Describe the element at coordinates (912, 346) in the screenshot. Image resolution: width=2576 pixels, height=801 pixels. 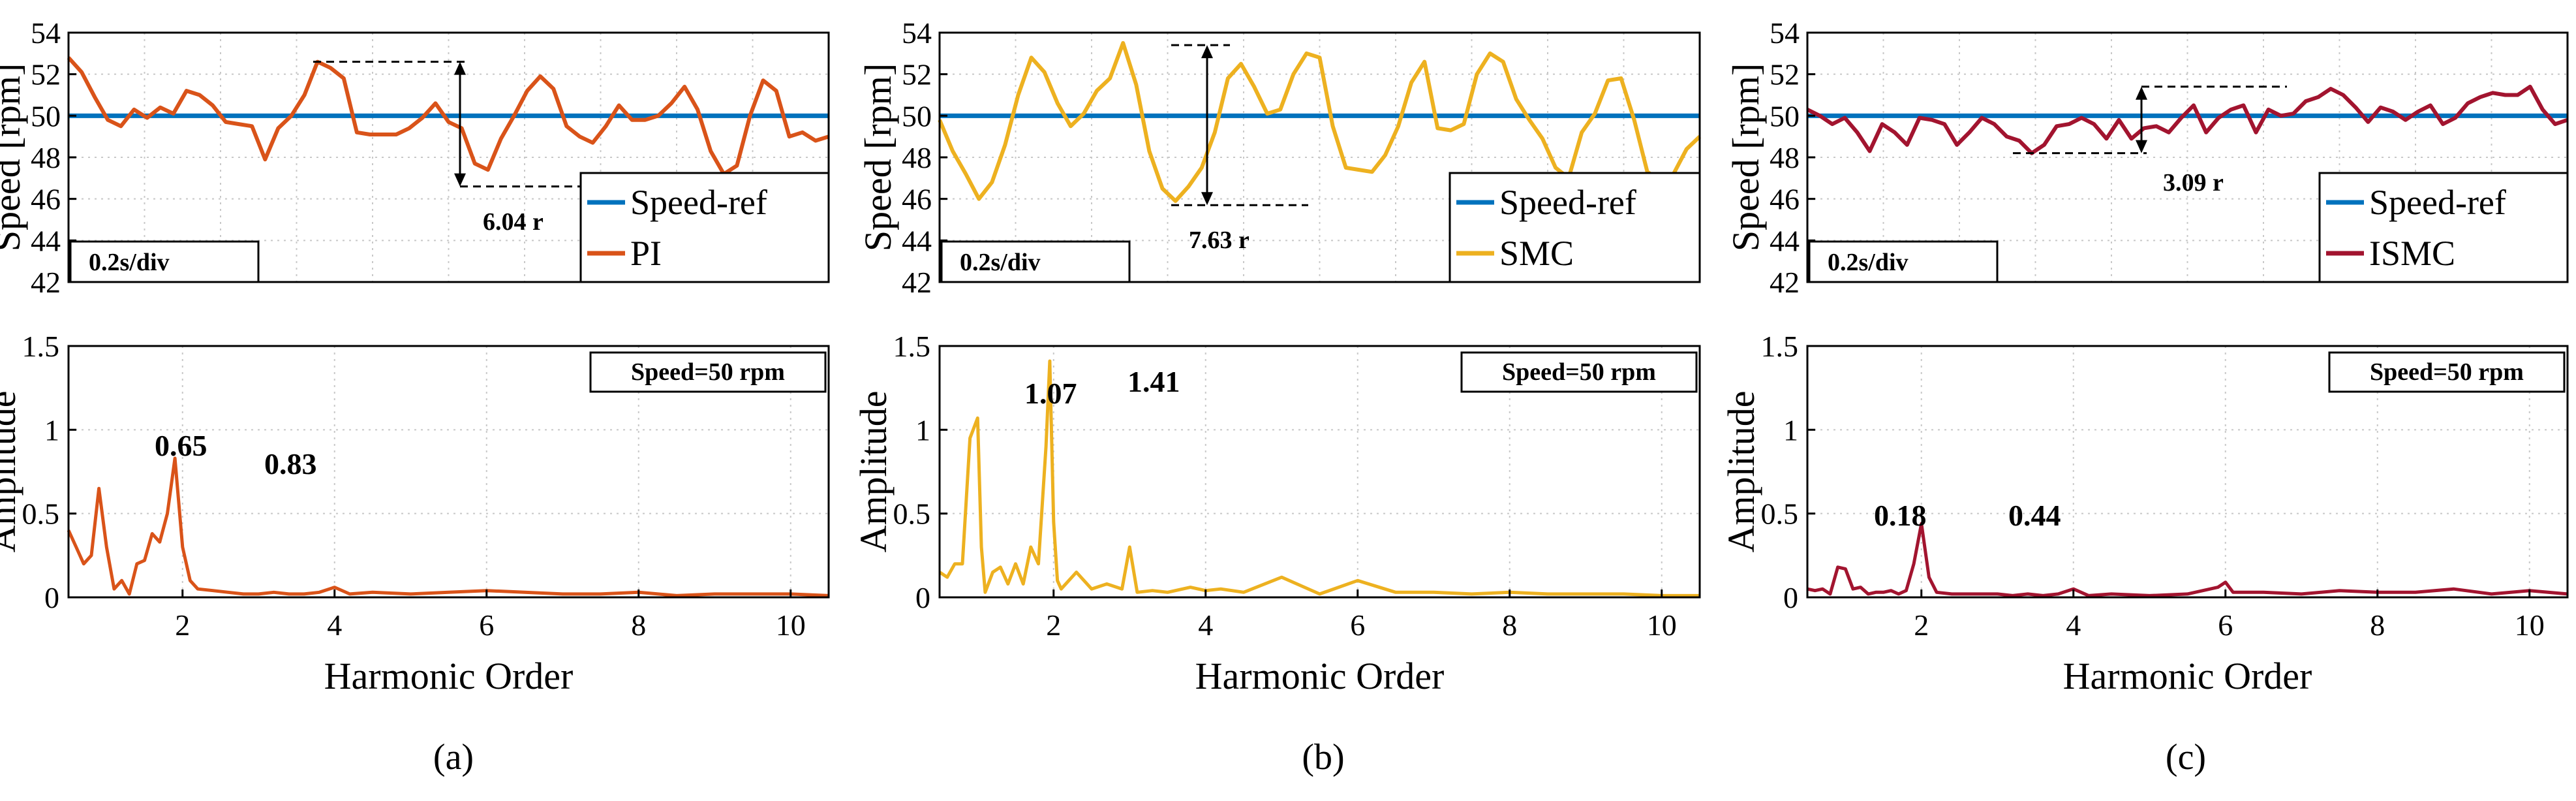
I see `spectrum-ytick-label-b: 1.5` at that location.